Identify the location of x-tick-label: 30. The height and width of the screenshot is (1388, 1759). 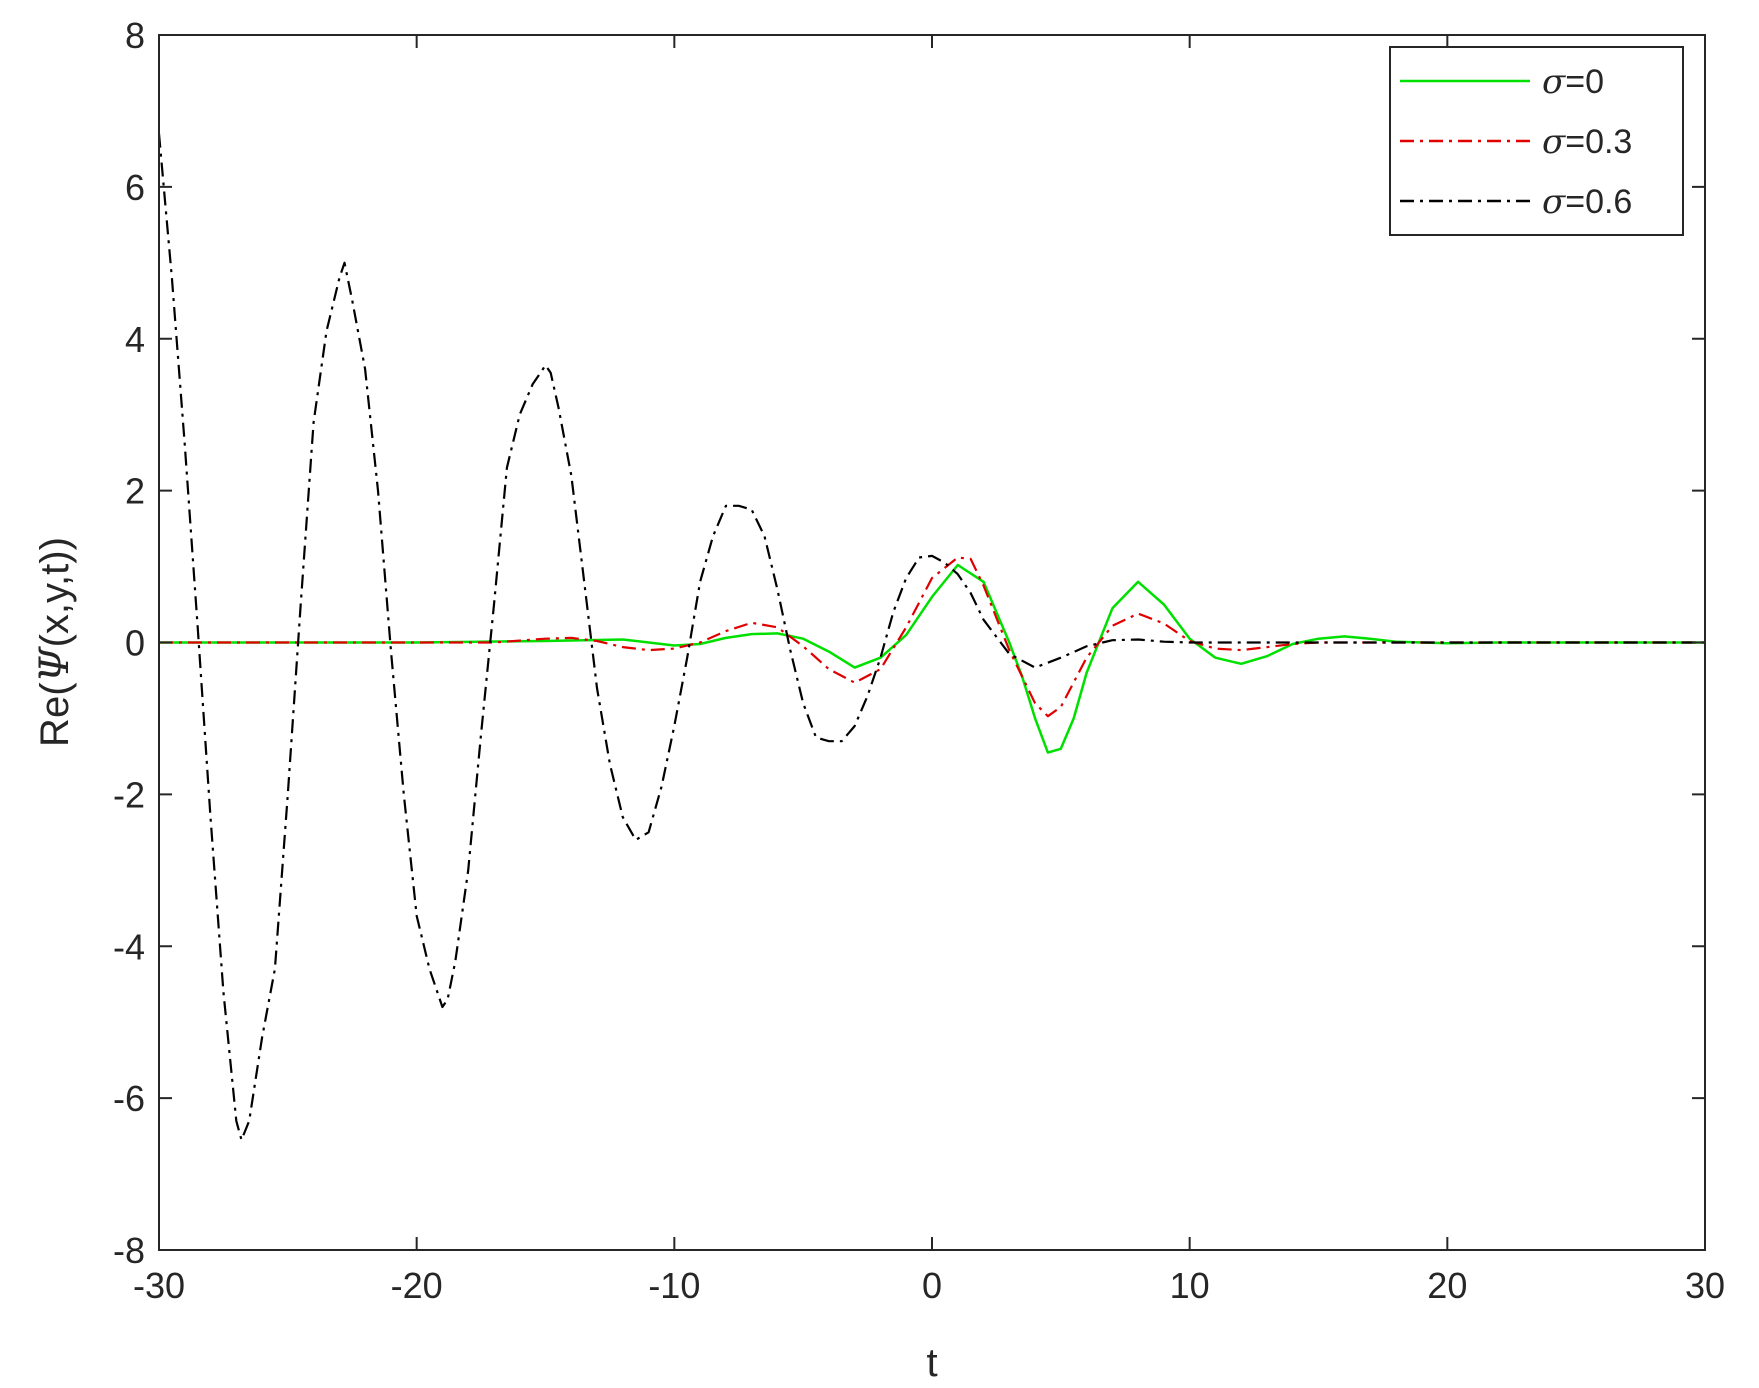
(1705, 1285).